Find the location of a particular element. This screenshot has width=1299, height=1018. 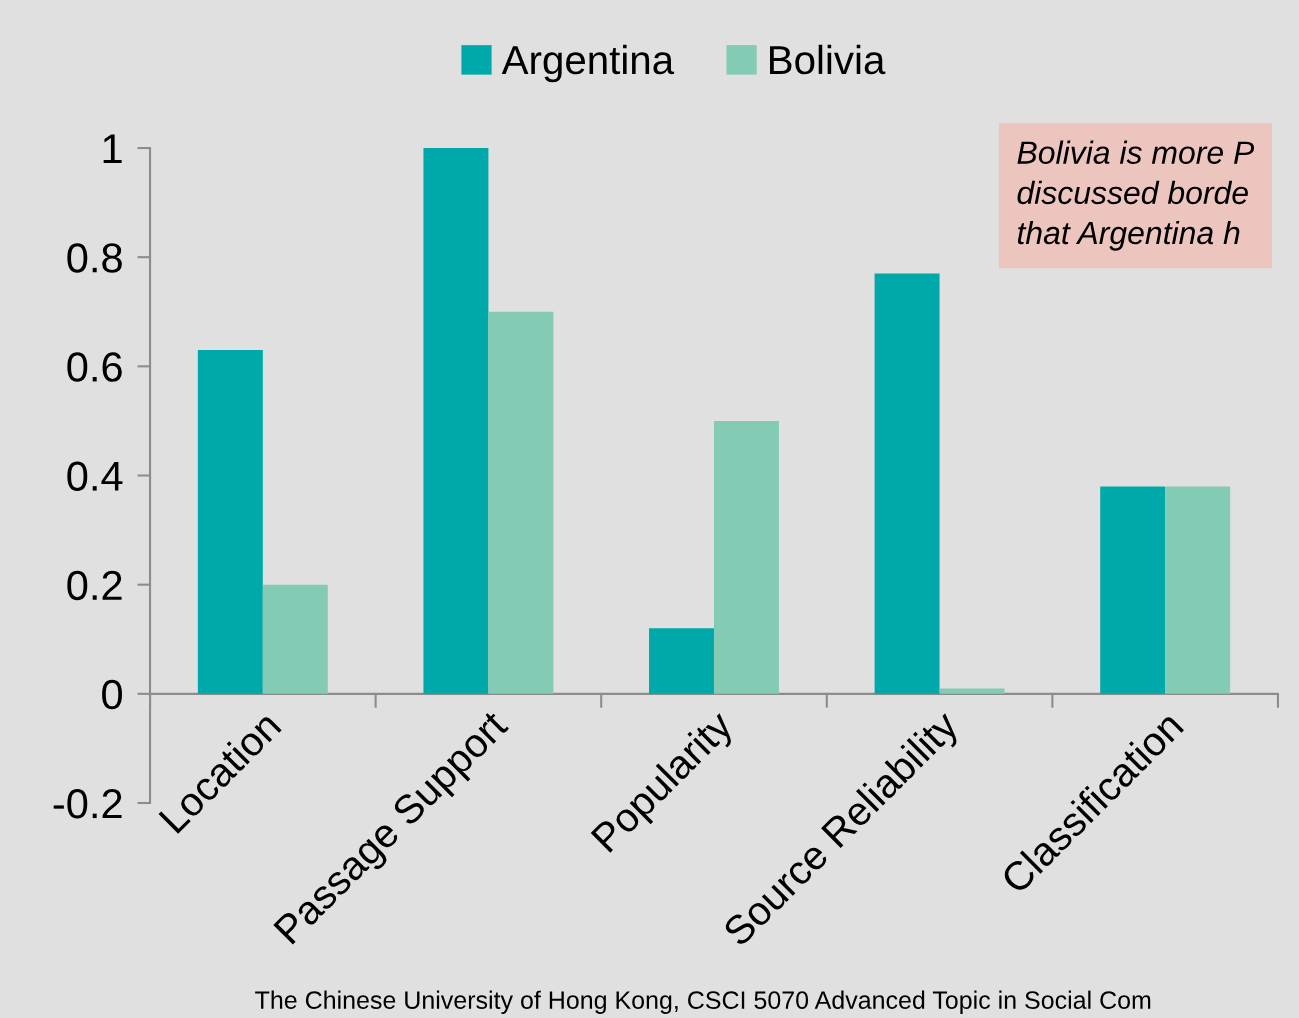

y-tick-label: 1 is located at coordinates (112, 149).